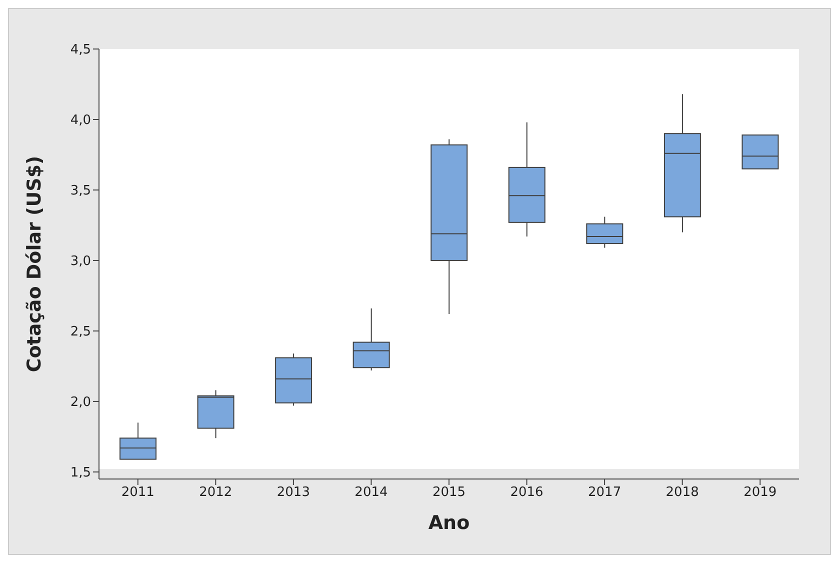 The width and height of the screenshot is (837, 561). I want to click on x-tick-label: 2018, so click(682, 492).